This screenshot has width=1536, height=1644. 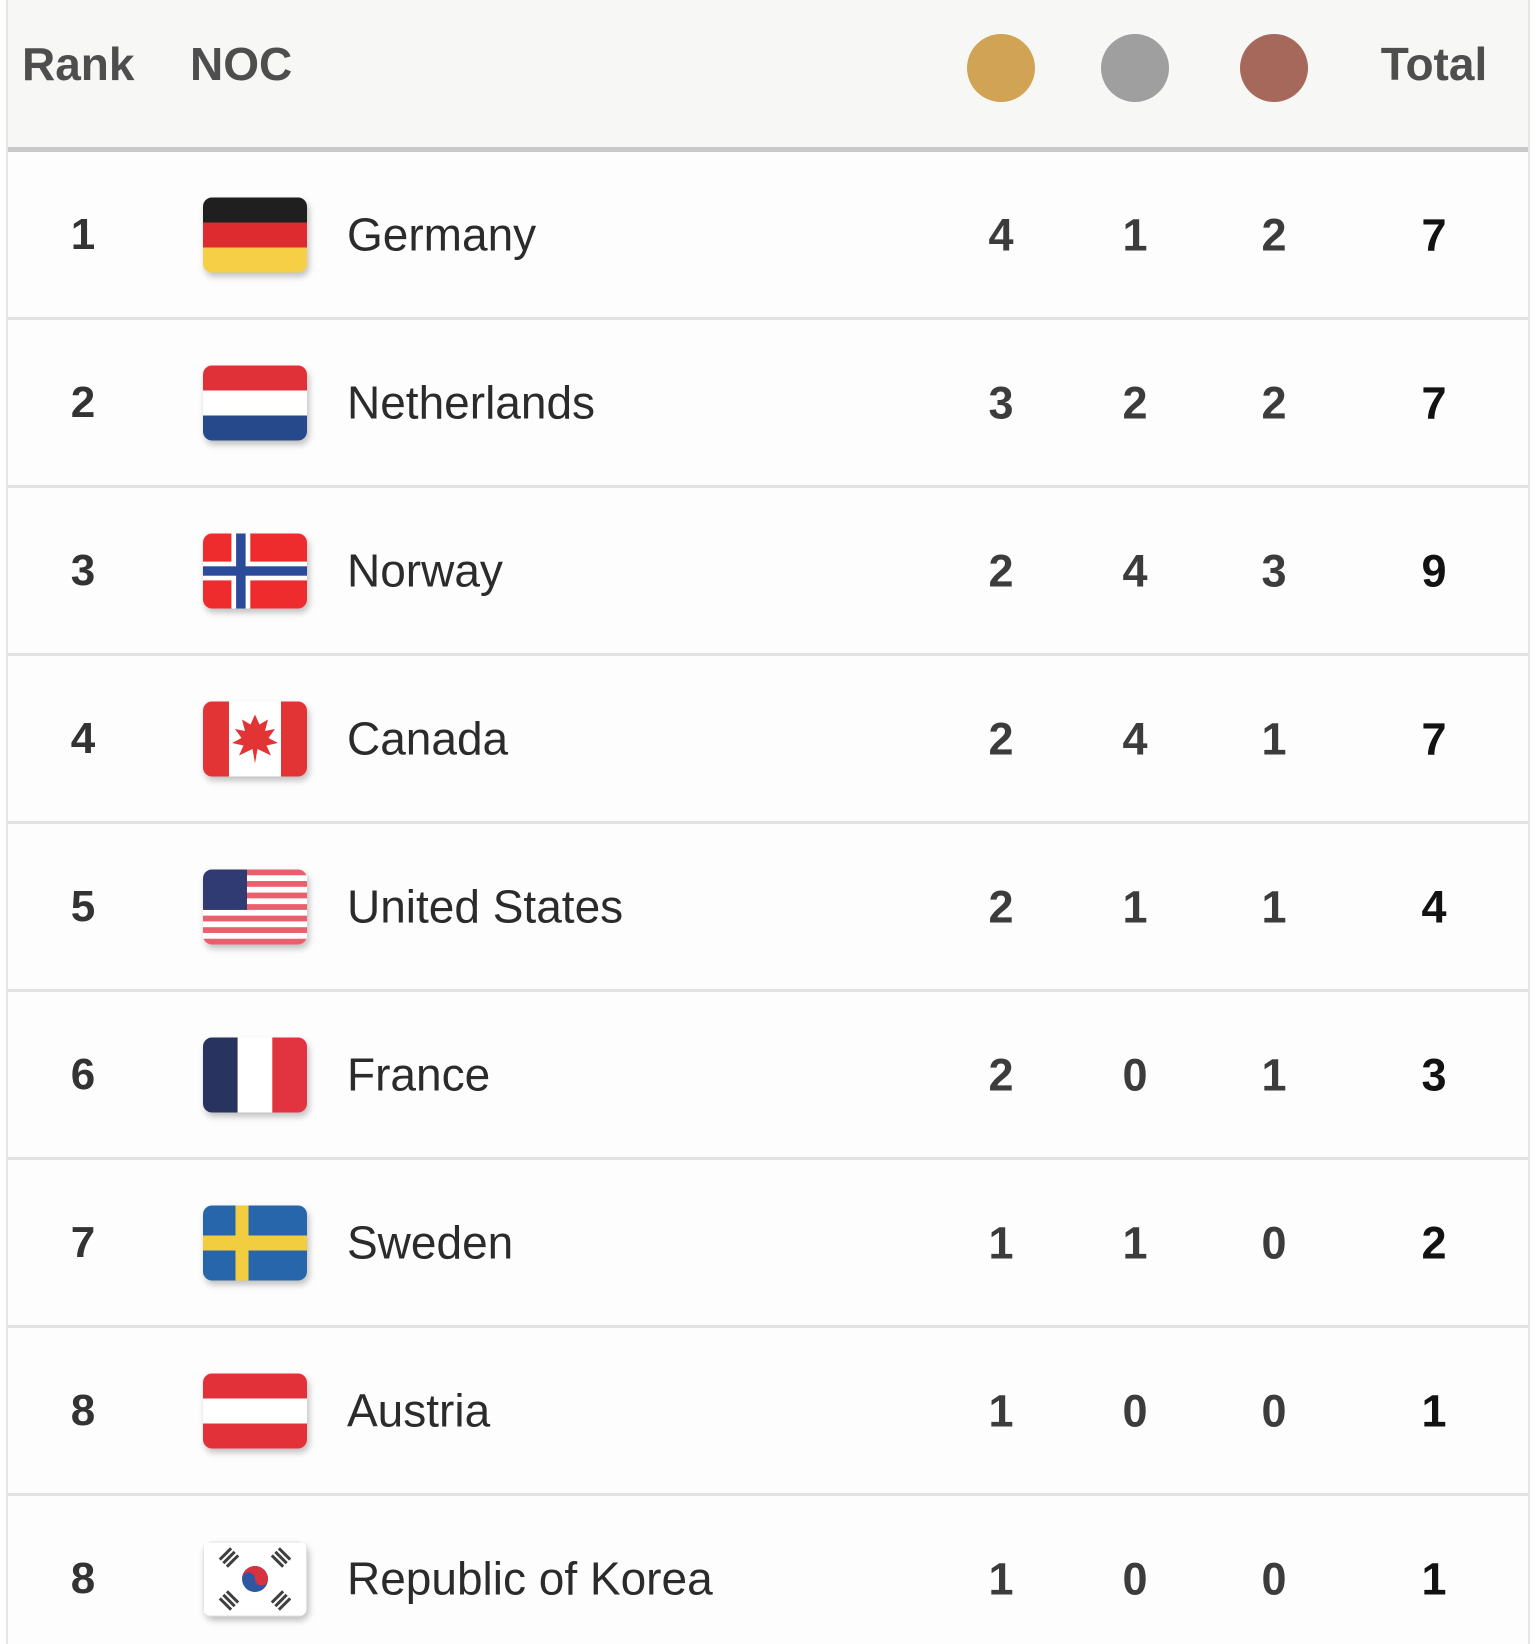 I want to click on table-row: 3 Norway 2 4 3 9, so click(x=768, y=572).